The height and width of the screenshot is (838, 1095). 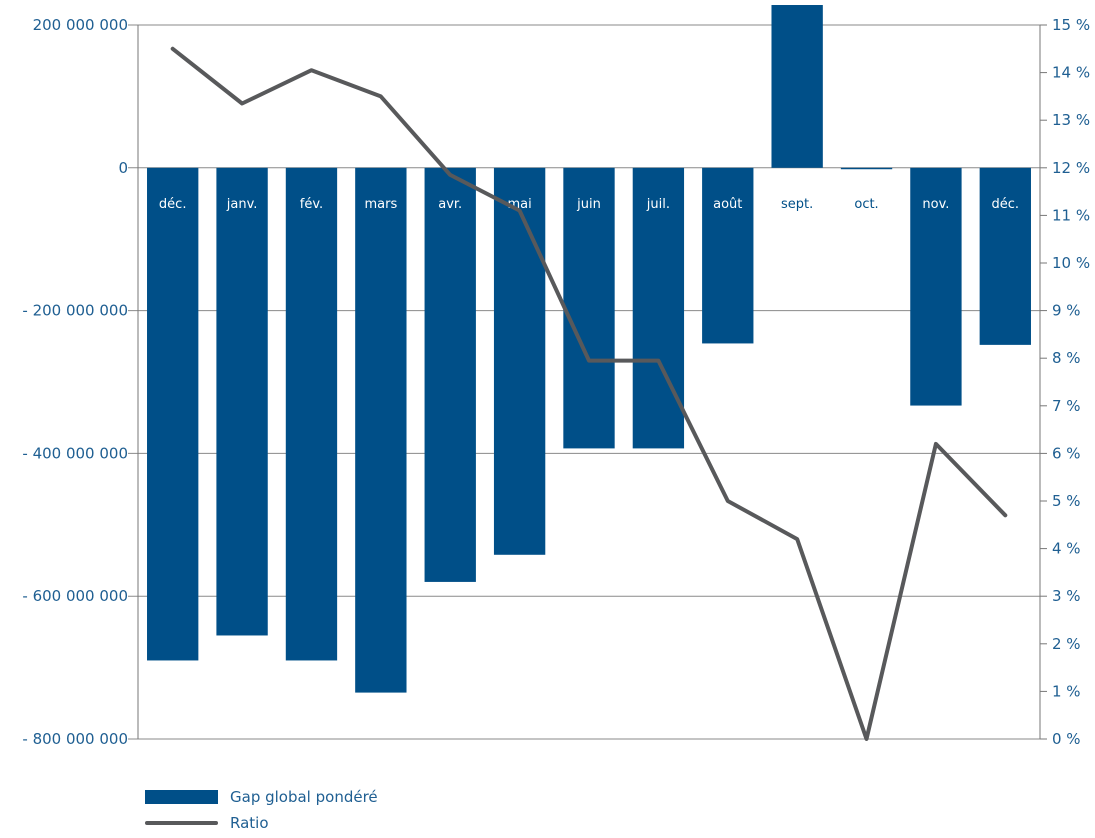 What do you see at coordinates (1071, 25) in the screenshot?
I see `right-tick-label: 15 %` at bounding box center [1071, 25].